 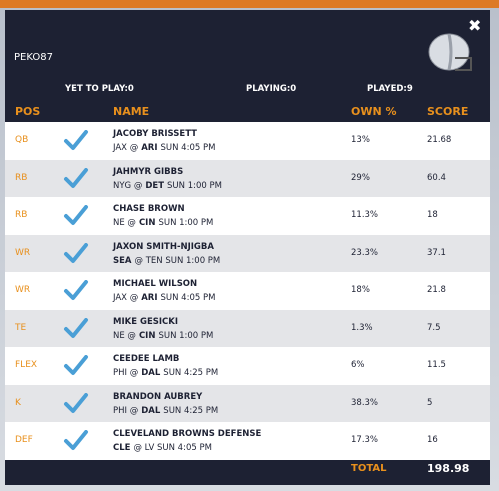 What do you see at coordinates (360, 140) in the screenshot?
I see `ownership: 13%` at bounding box center [360, 140].